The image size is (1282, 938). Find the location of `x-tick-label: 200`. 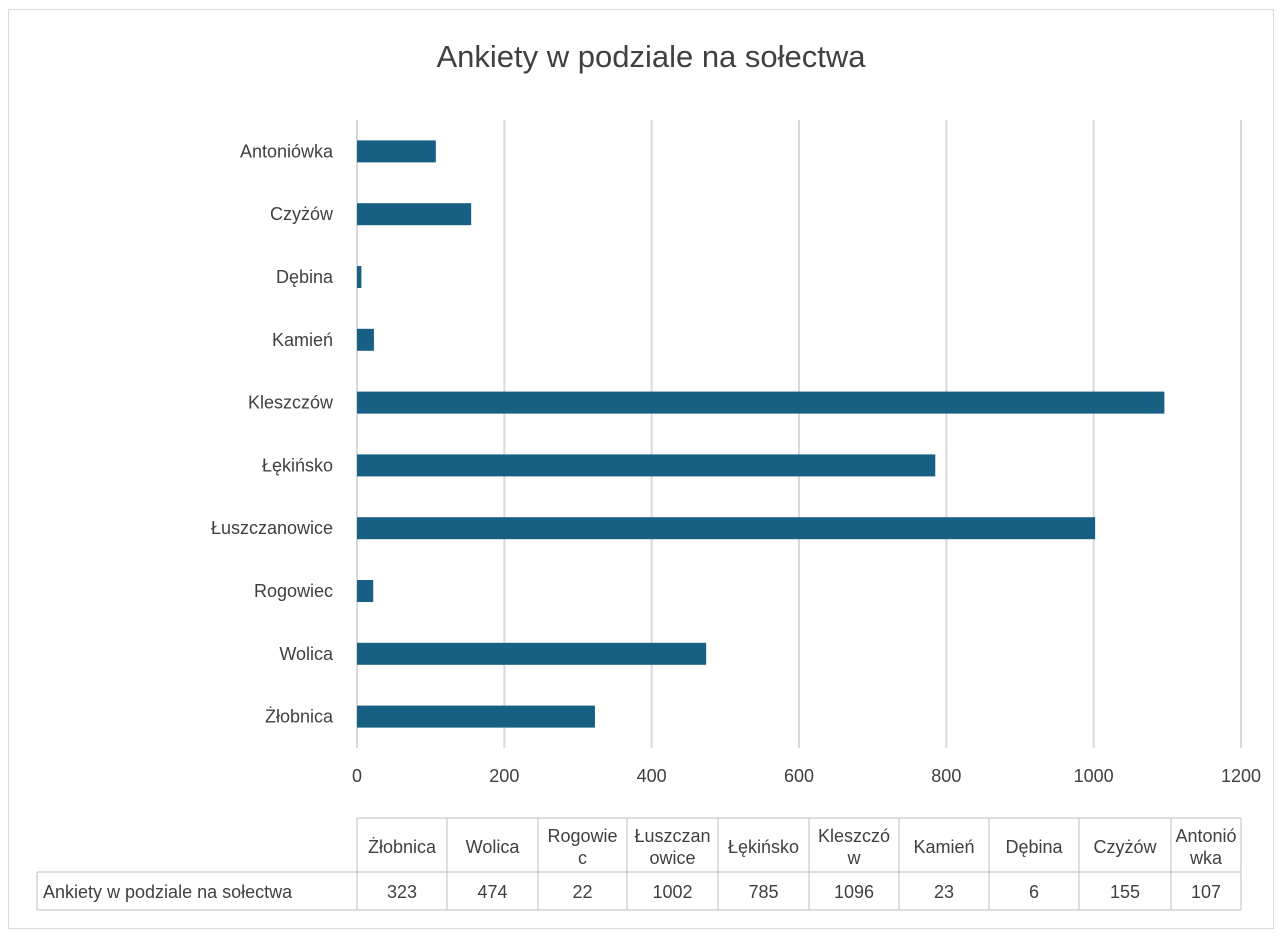

x-tick-label: 200 is located at coordinates (504, 776).